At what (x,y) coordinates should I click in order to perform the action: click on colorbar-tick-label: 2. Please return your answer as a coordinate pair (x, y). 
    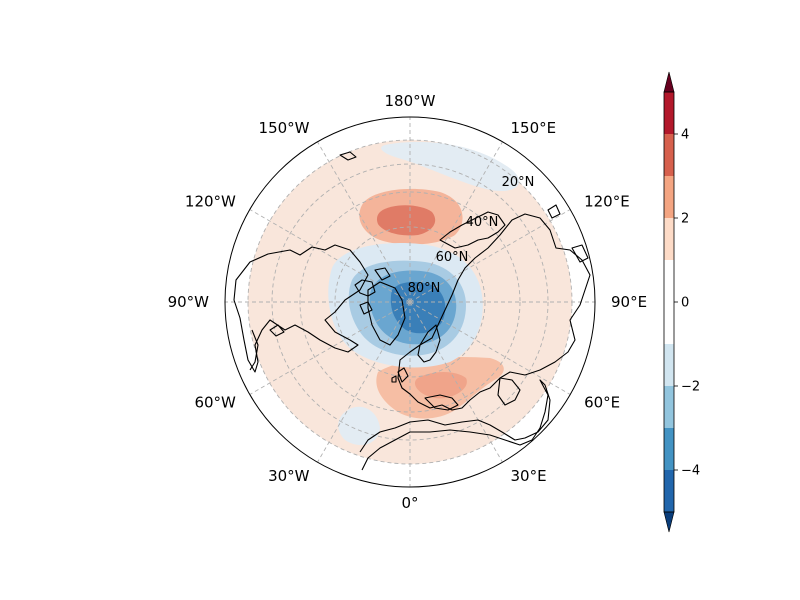
    Looking at the image, I should click on (685, 219).